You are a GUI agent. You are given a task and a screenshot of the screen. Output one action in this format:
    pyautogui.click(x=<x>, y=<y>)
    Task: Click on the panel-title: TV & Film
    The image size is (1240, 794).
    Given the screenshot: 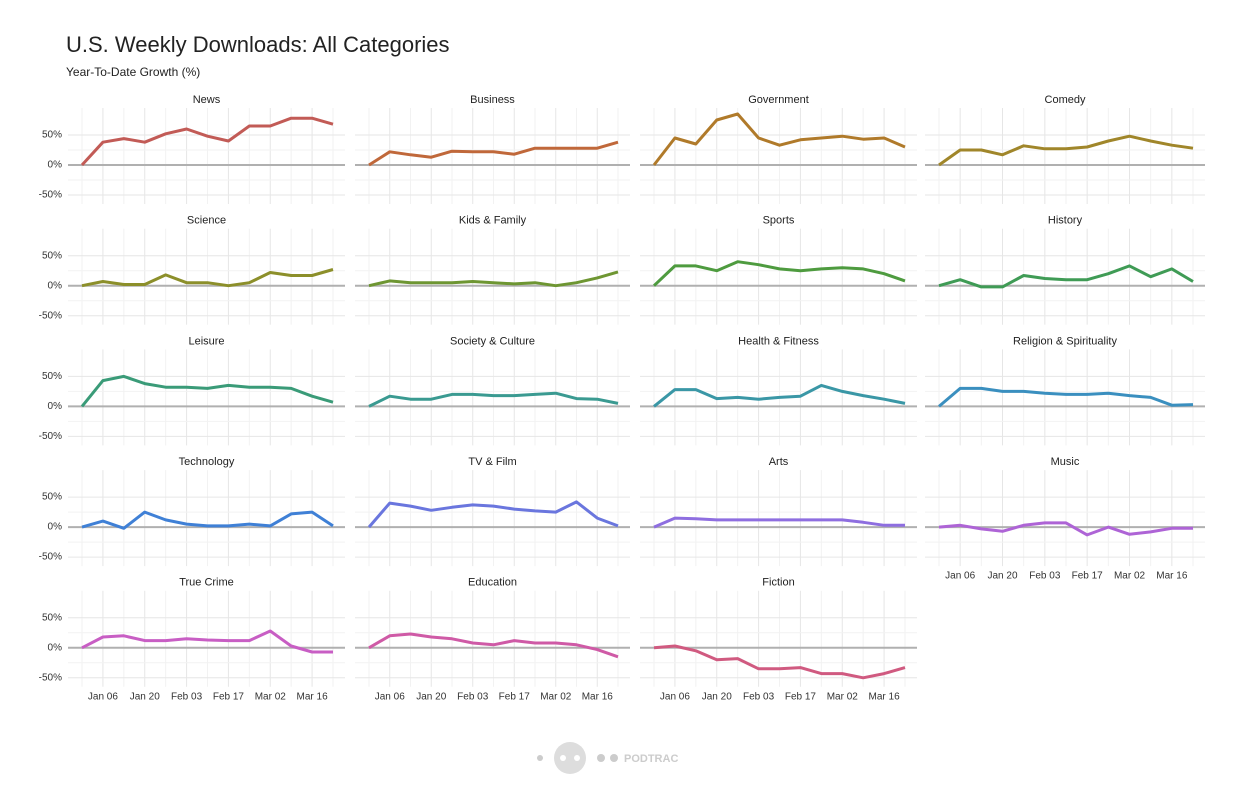 What is the action you would take?
    pyautogui.click(x=492, y=462)
    